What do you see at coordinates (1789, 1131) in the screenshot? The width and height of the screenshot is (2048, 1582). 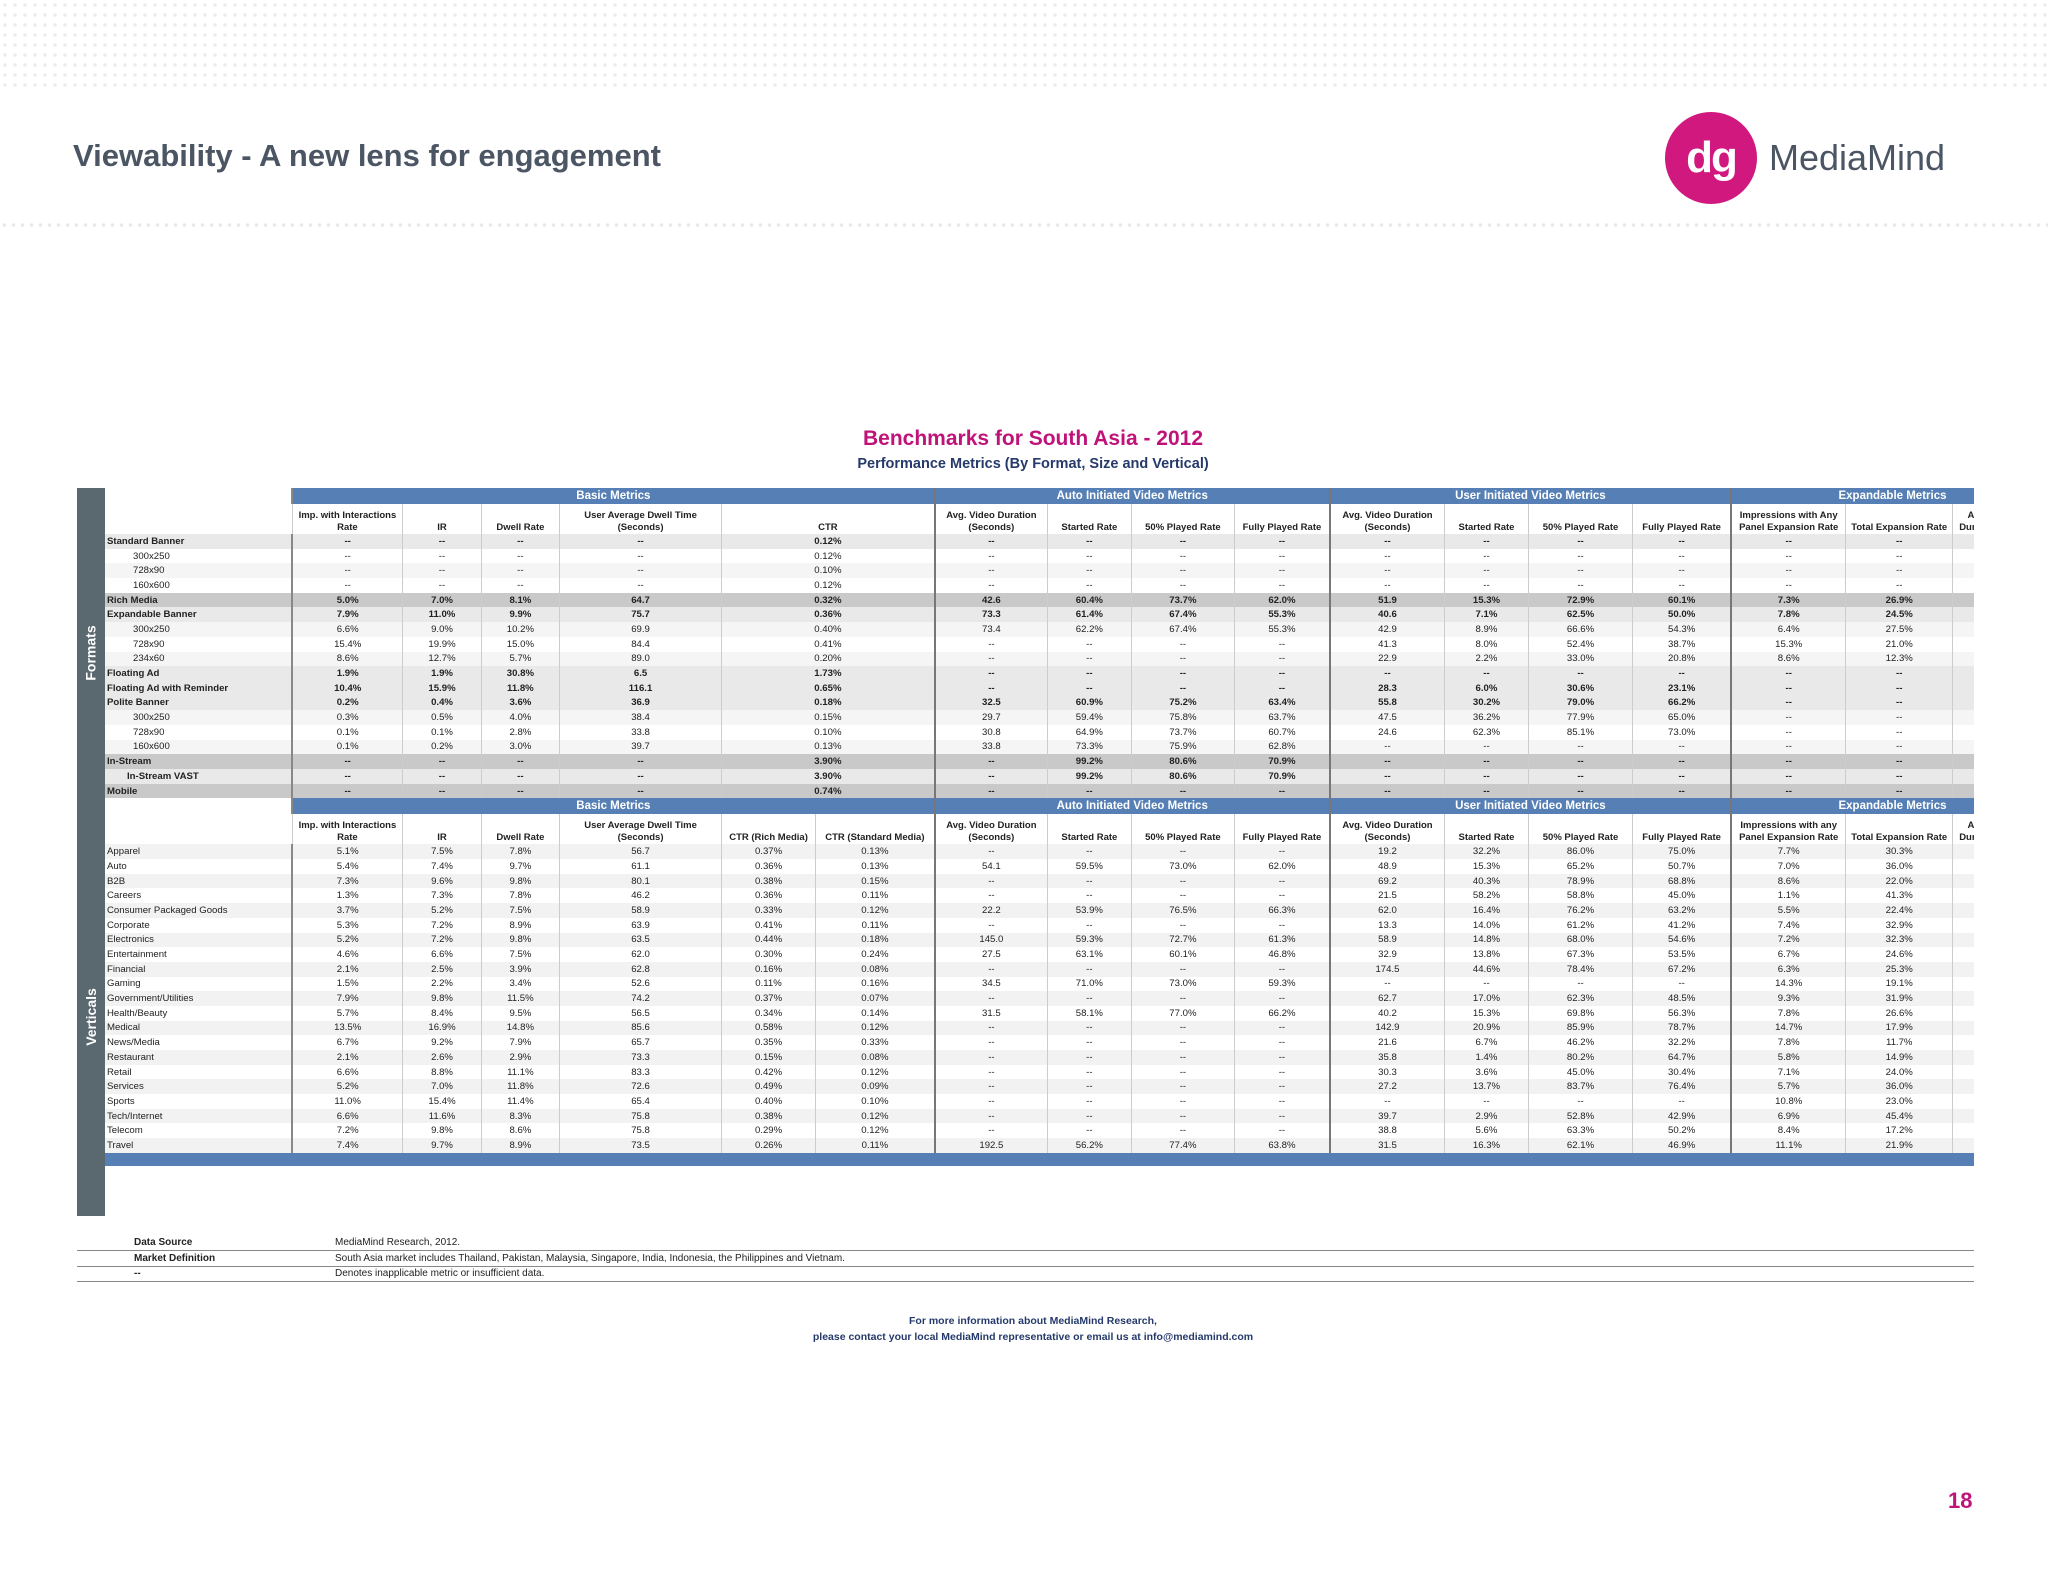 I see `vertical-cell: 8.4%` at bounding box center [1789, 1131].